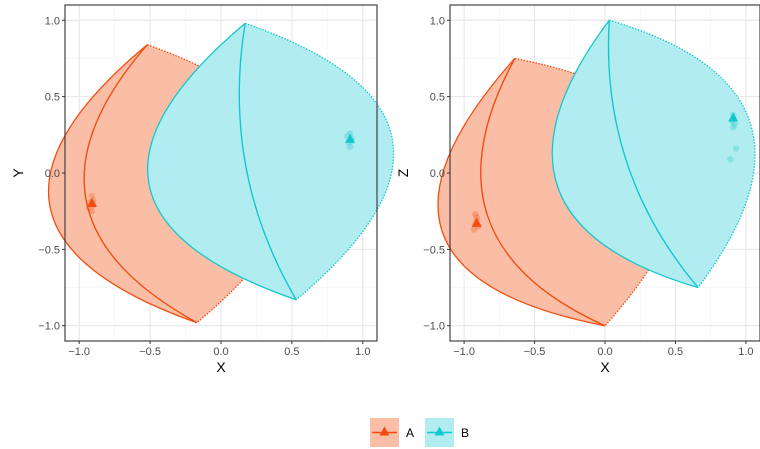  I want to click on legend-item-a: A, so click(392, 432).